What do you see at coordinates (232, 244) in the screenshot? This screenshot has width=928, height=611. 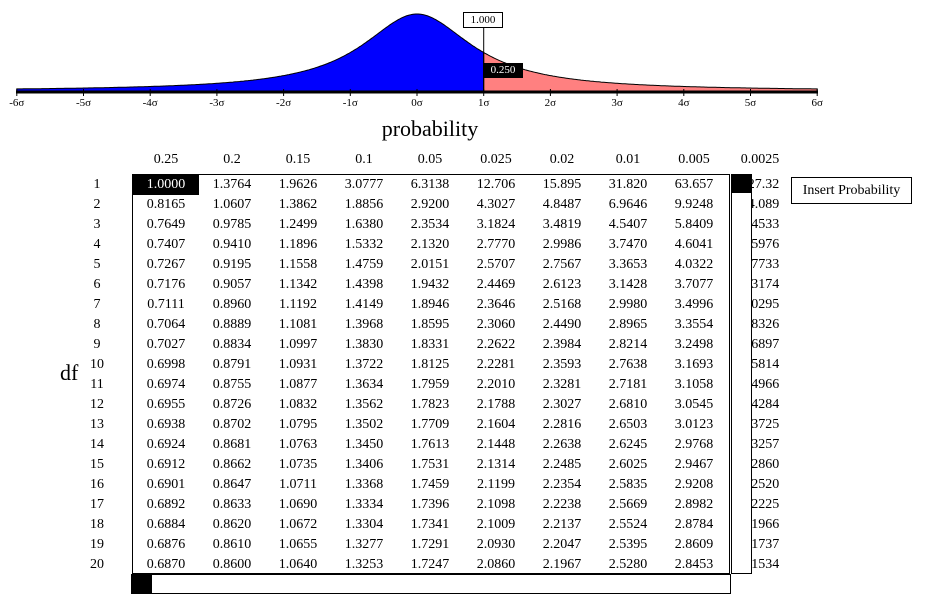 I see `table-cell: 0.9410` at bounding box center [232, 244].